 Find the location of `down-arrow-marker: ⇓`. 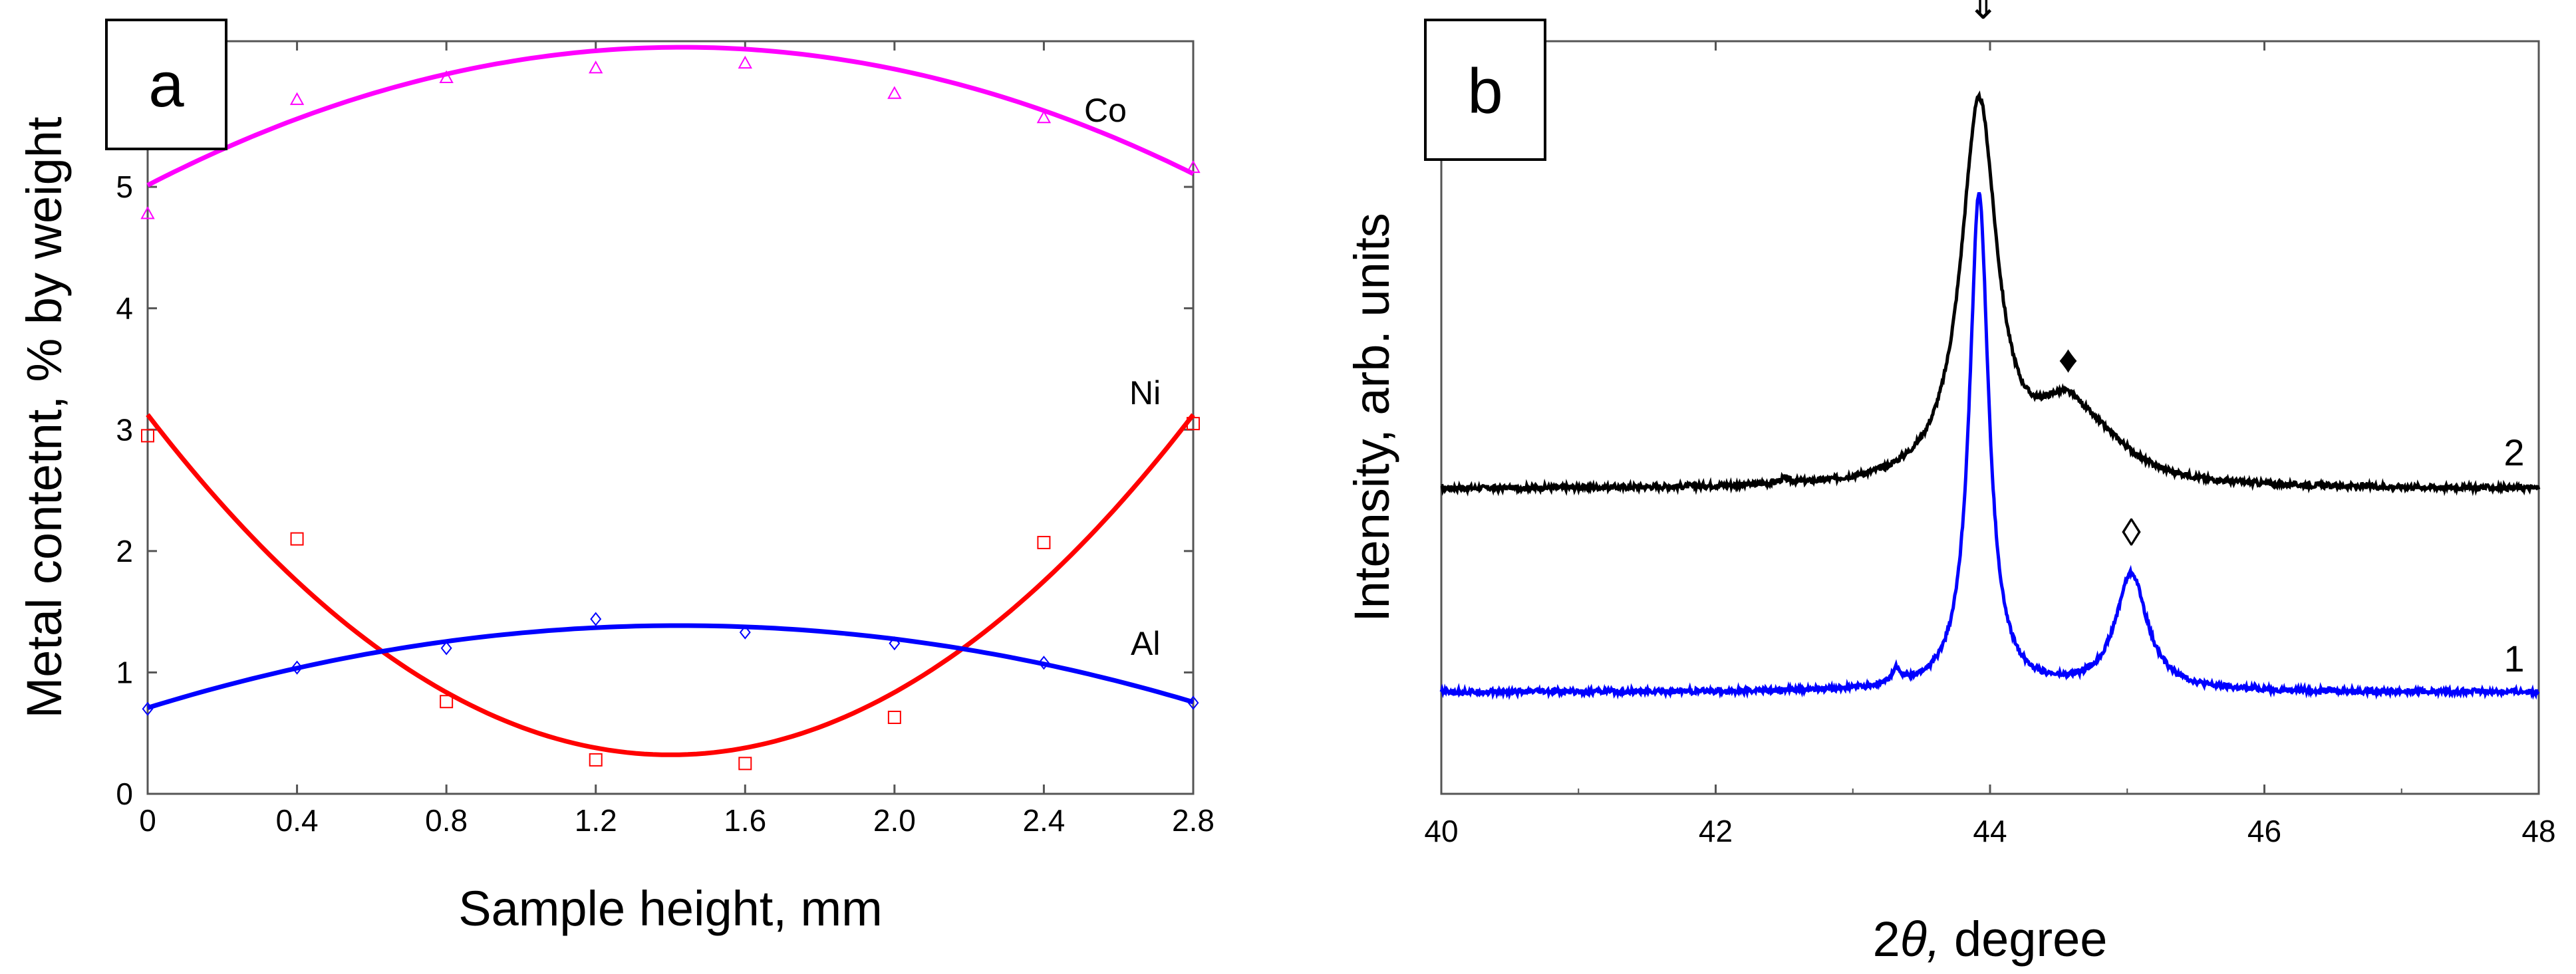

down-arrow-marker: ⇓ is located at coordinates (1983, 13).